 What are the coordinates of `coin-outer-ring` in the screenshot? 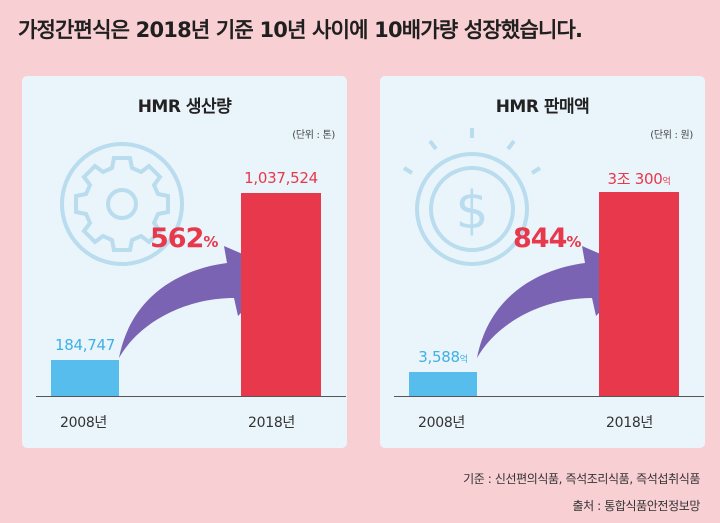 It's located at (472, 209).